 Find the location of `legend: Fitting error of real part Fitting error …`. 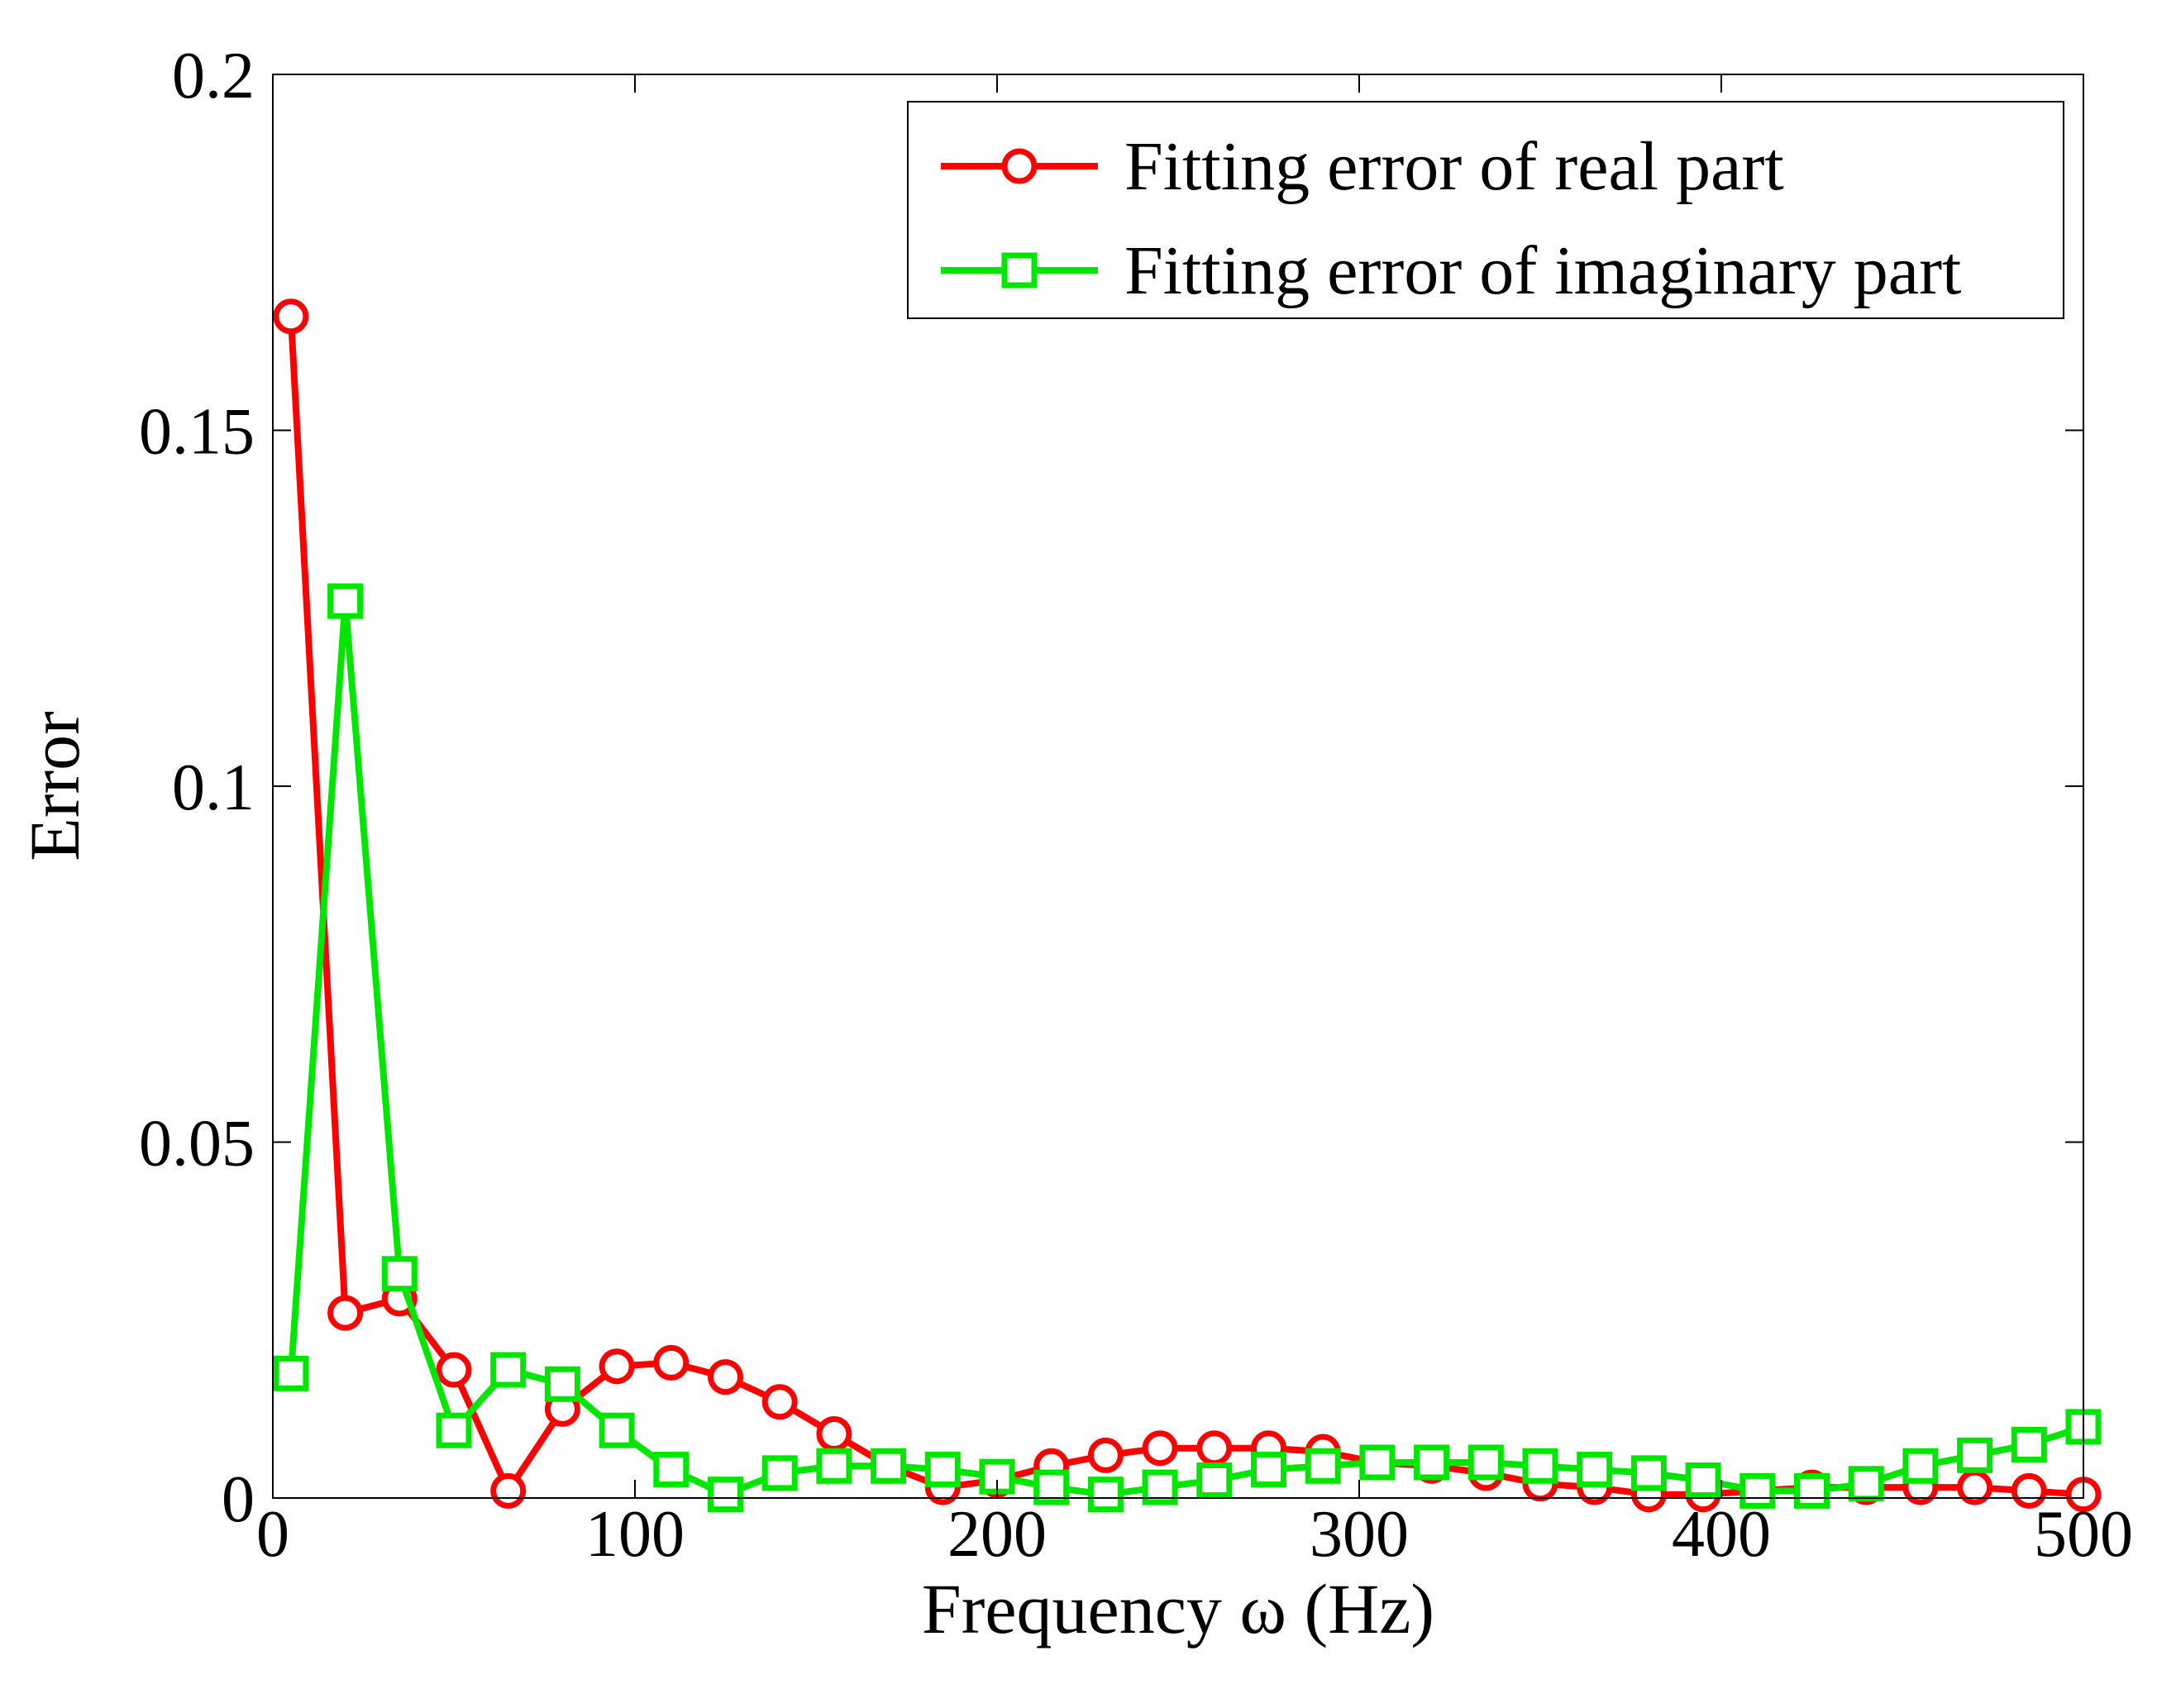

legend: Fitting error of real part Fitting error … is located at coordinates (1485, 210).